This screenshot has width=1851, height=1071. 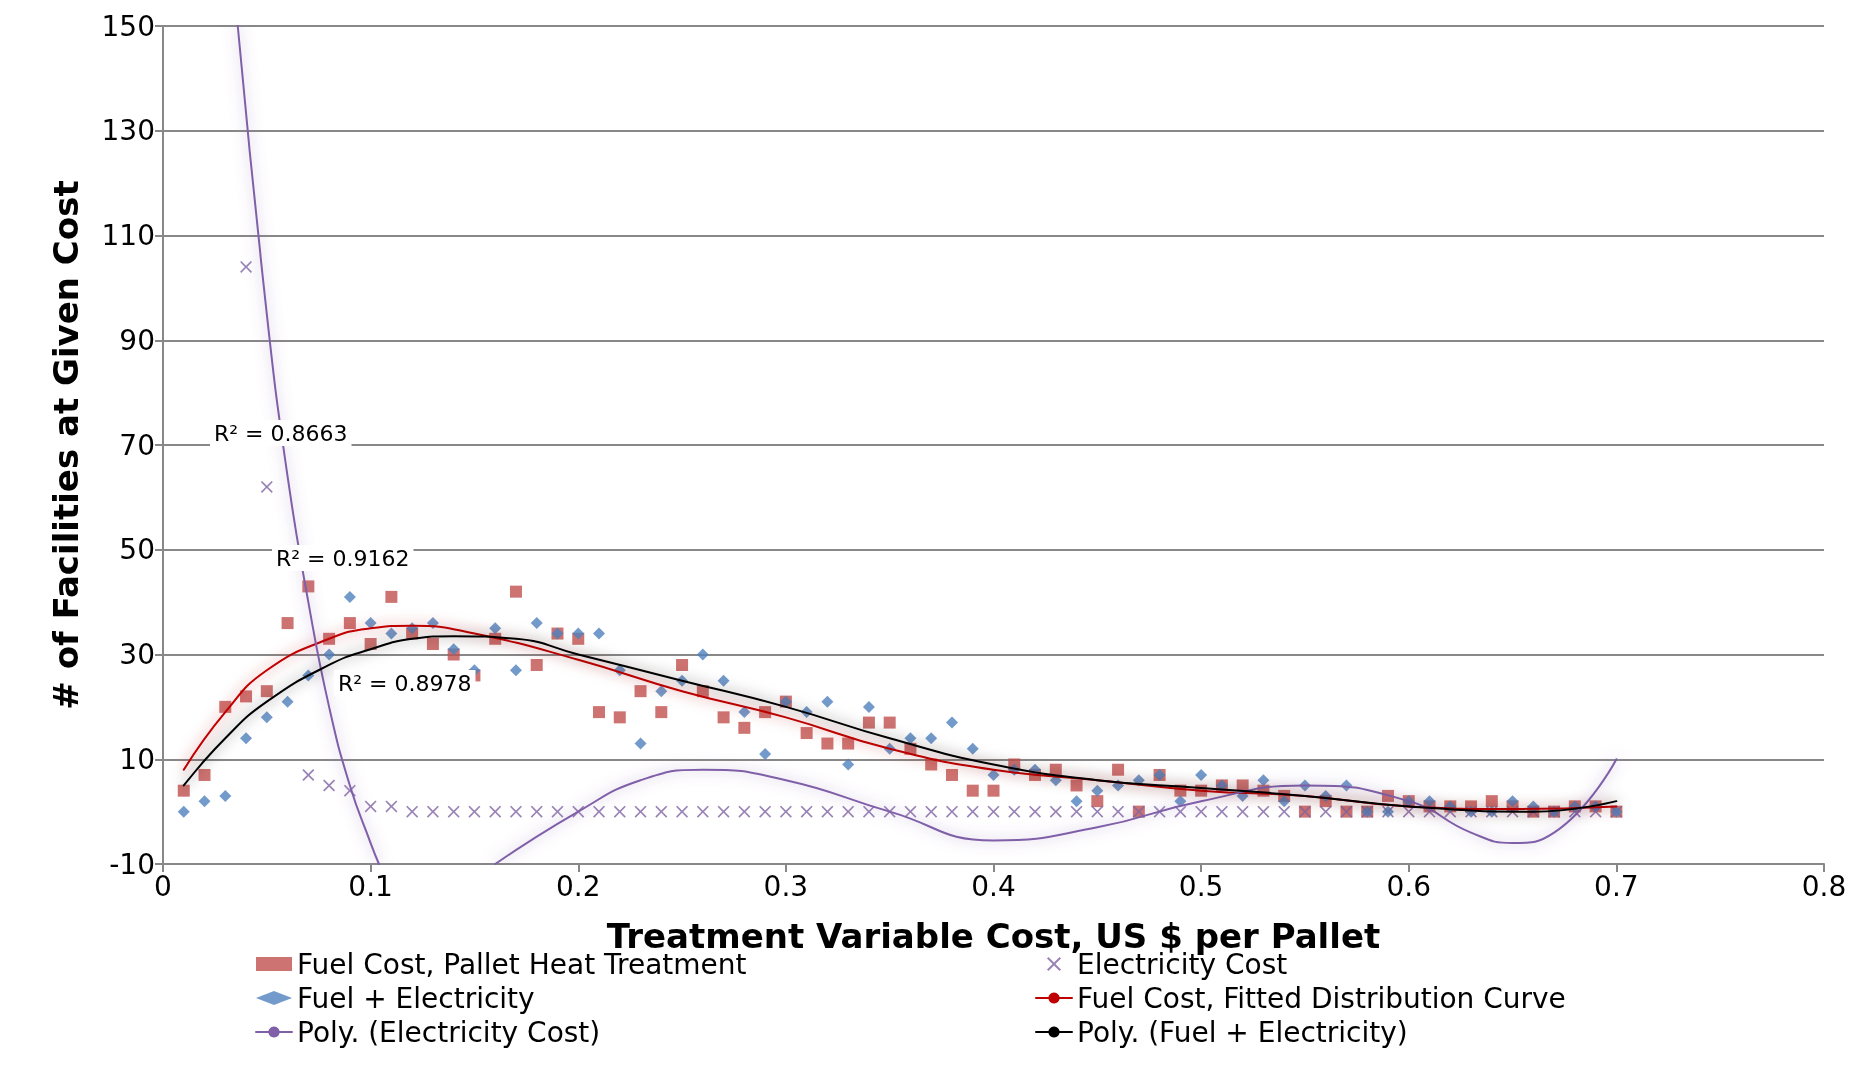 What do you see at coordinates (1616, 886) in the screenshot?
I see `x-tick-label: 0.7` at bounding box center [1616, 886].